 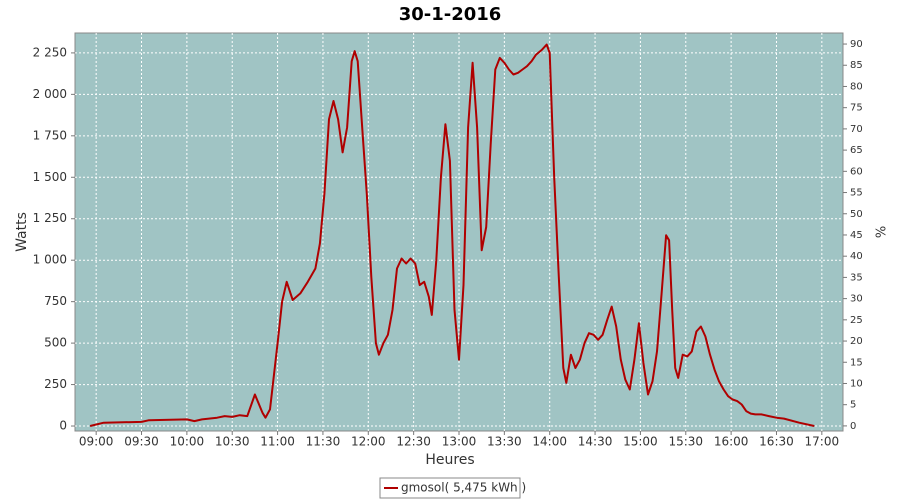 What do you see at coordinates (856, 171) in the screenshot?
I see `y2-tick-label: 60` at bounding box center [856, 171].